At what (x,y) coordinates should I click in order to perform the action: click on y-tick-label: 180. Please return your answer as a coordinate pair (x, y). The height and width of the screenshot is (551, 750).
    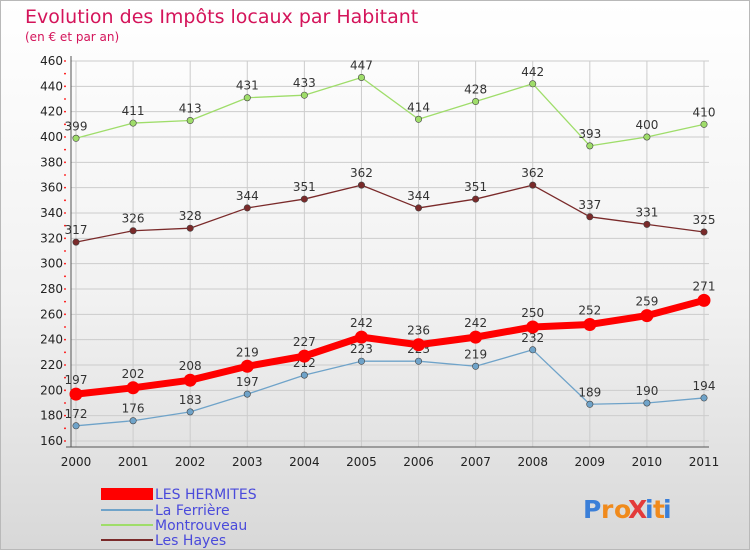
    Looking at the image, I should click on (51, 416).